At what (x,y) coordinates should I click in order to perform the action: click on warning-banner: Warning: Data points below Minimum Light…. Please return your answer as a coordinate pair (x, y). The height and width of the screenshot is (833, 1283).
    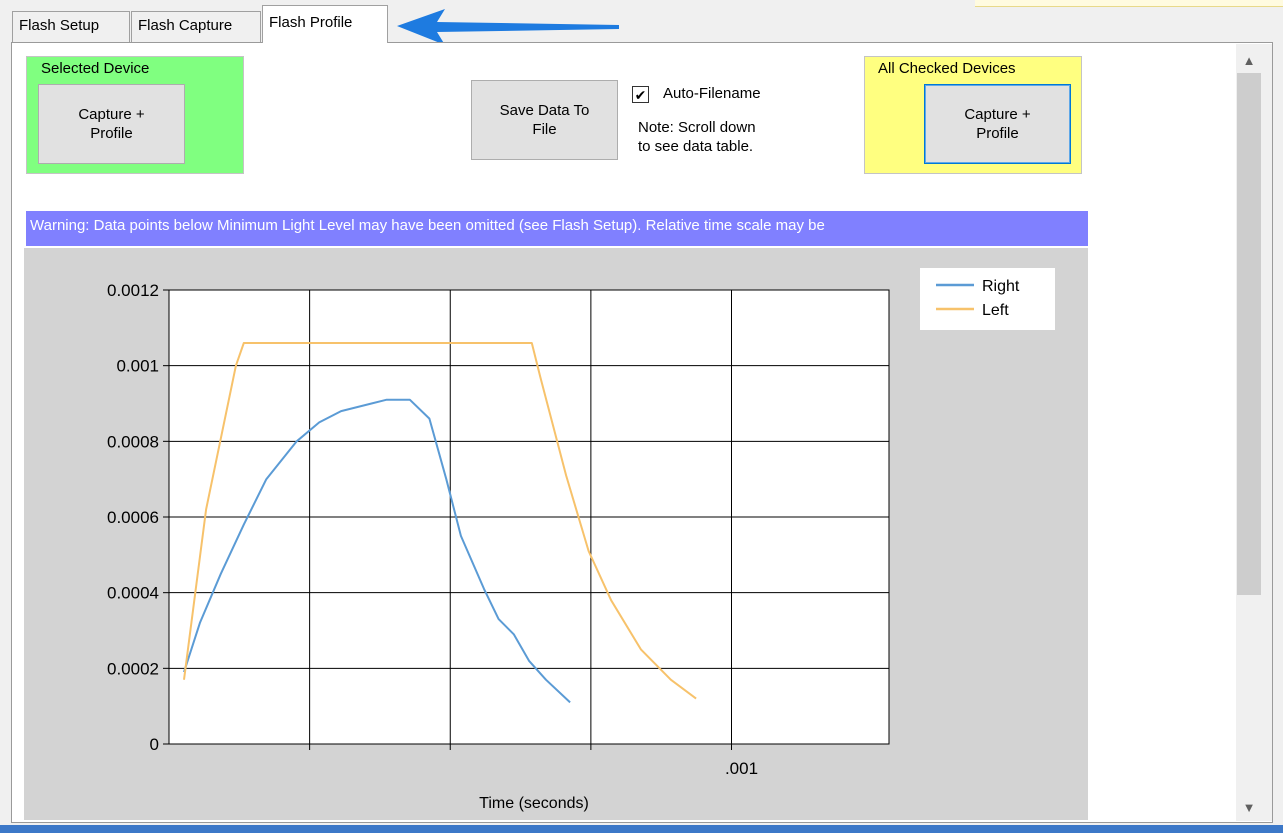
    Looking at the image, I should click on (557, 228).